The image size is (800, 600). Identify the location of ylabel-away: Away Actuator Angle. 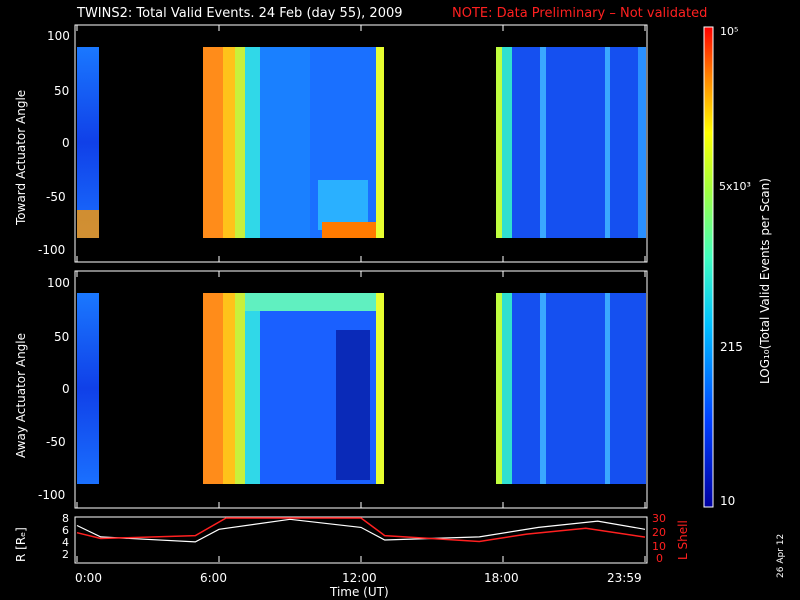
(21, 395).